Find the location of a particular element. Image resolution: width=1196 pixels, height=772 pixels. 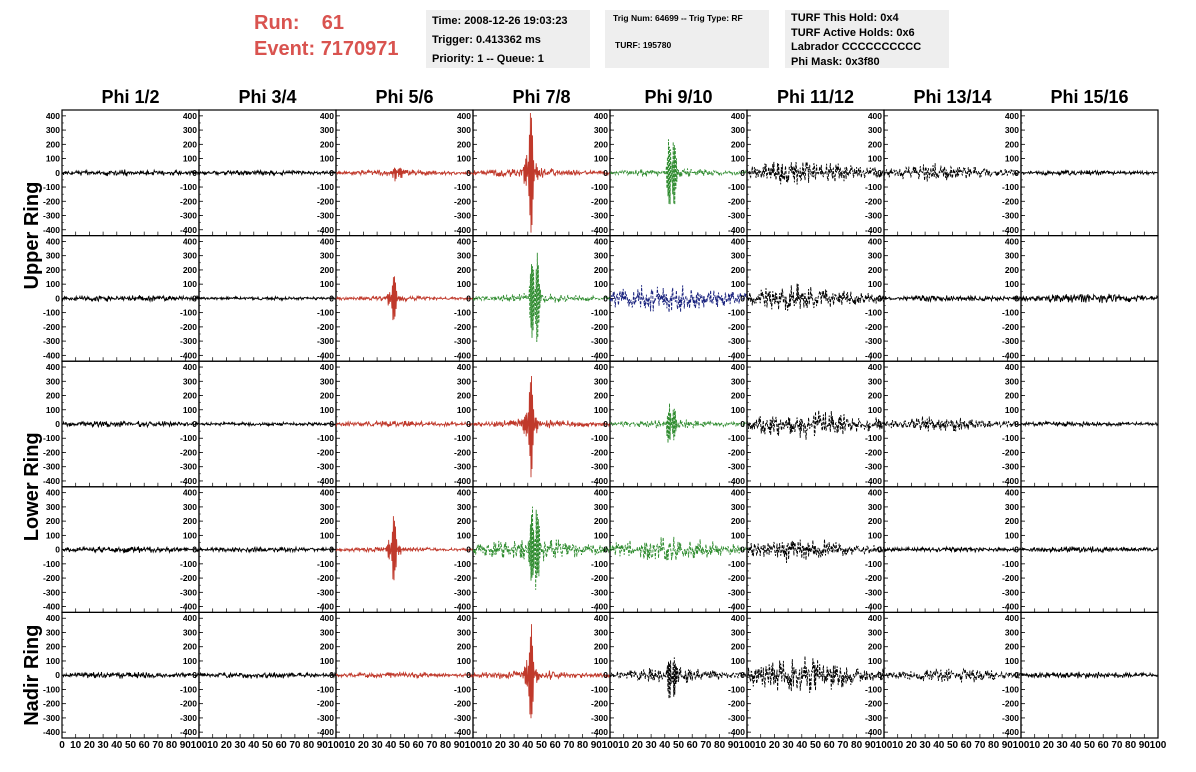

waveform-r3-c8 is located at coordinates (1089, 423).